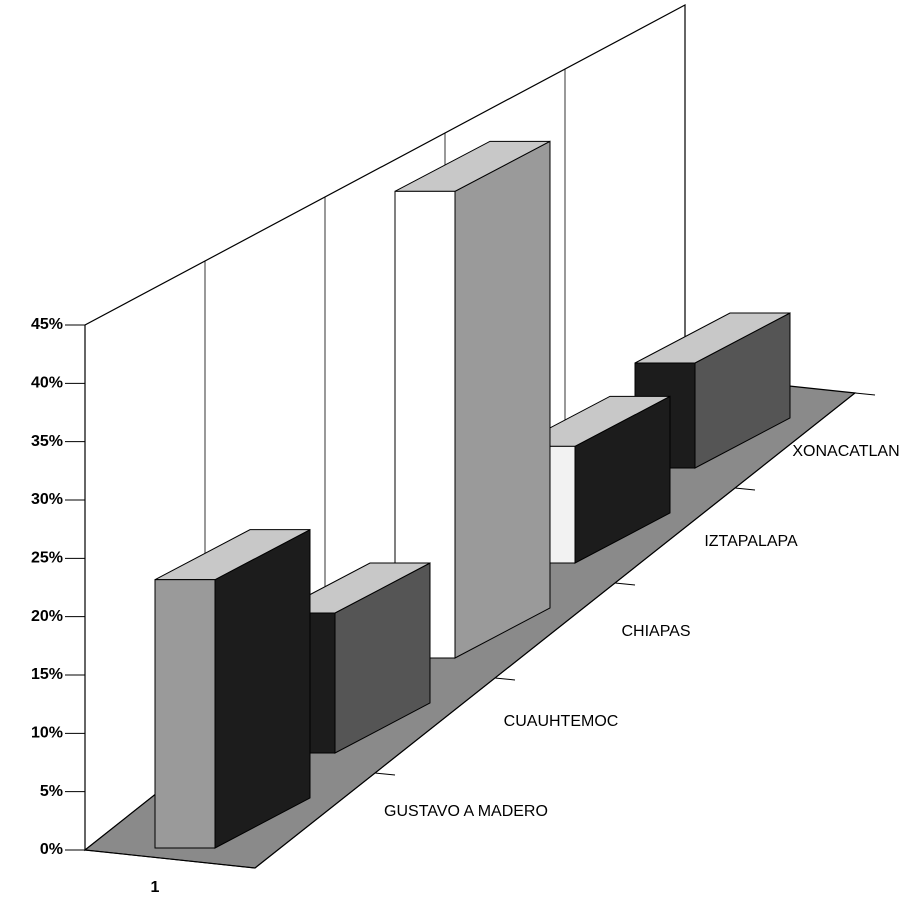  Describe the element at coordinates (47, 674) in the screenshot. I see `y-tick-label: 15%` at that location.